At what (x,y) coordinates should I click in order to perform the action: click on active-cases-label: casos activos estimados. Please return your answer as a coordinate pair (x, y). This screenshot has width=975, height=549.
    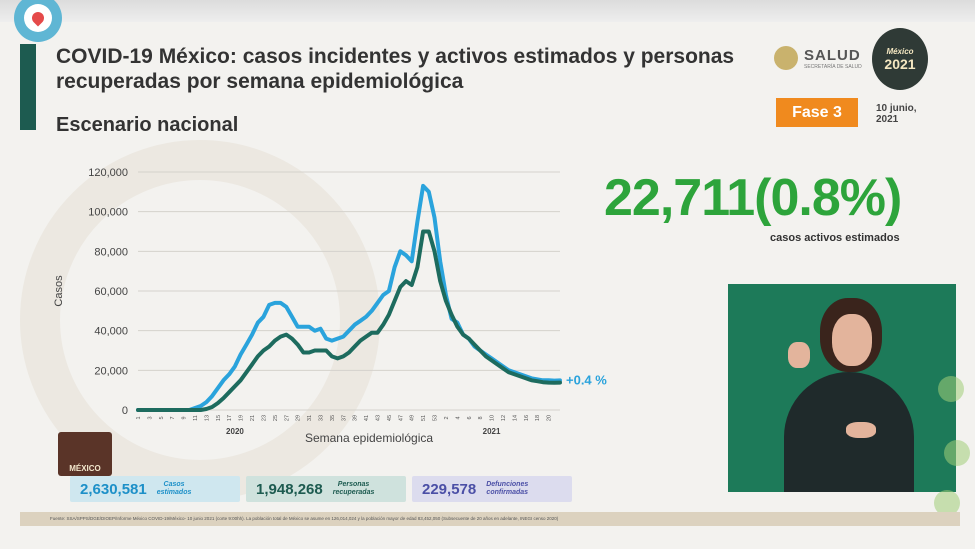
    Looking at the image, I should click on (835, 238).